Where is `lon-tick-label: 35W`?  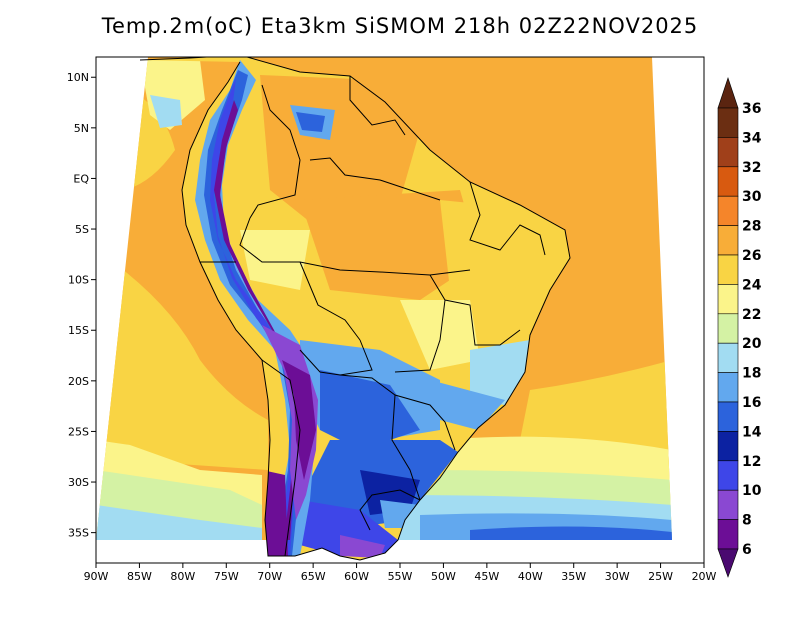 lon-tick-label: 35W is located at coordinates (573, 576).